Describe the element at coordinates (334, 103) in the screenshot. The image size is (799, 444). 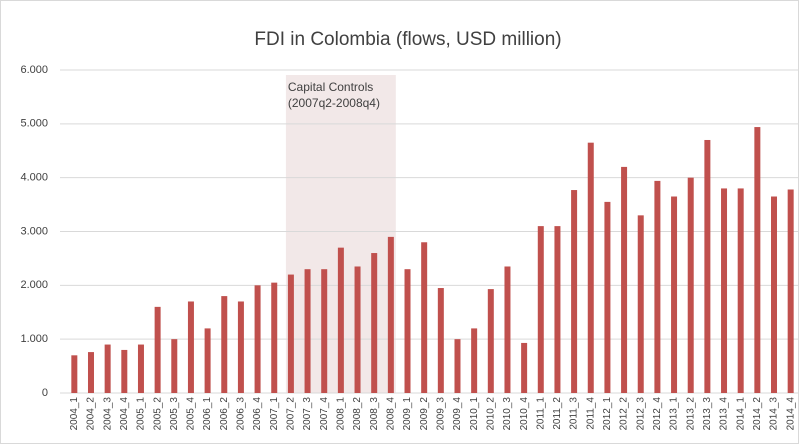
I see `annotation-text: (2007q2-2008q4)` at that location.